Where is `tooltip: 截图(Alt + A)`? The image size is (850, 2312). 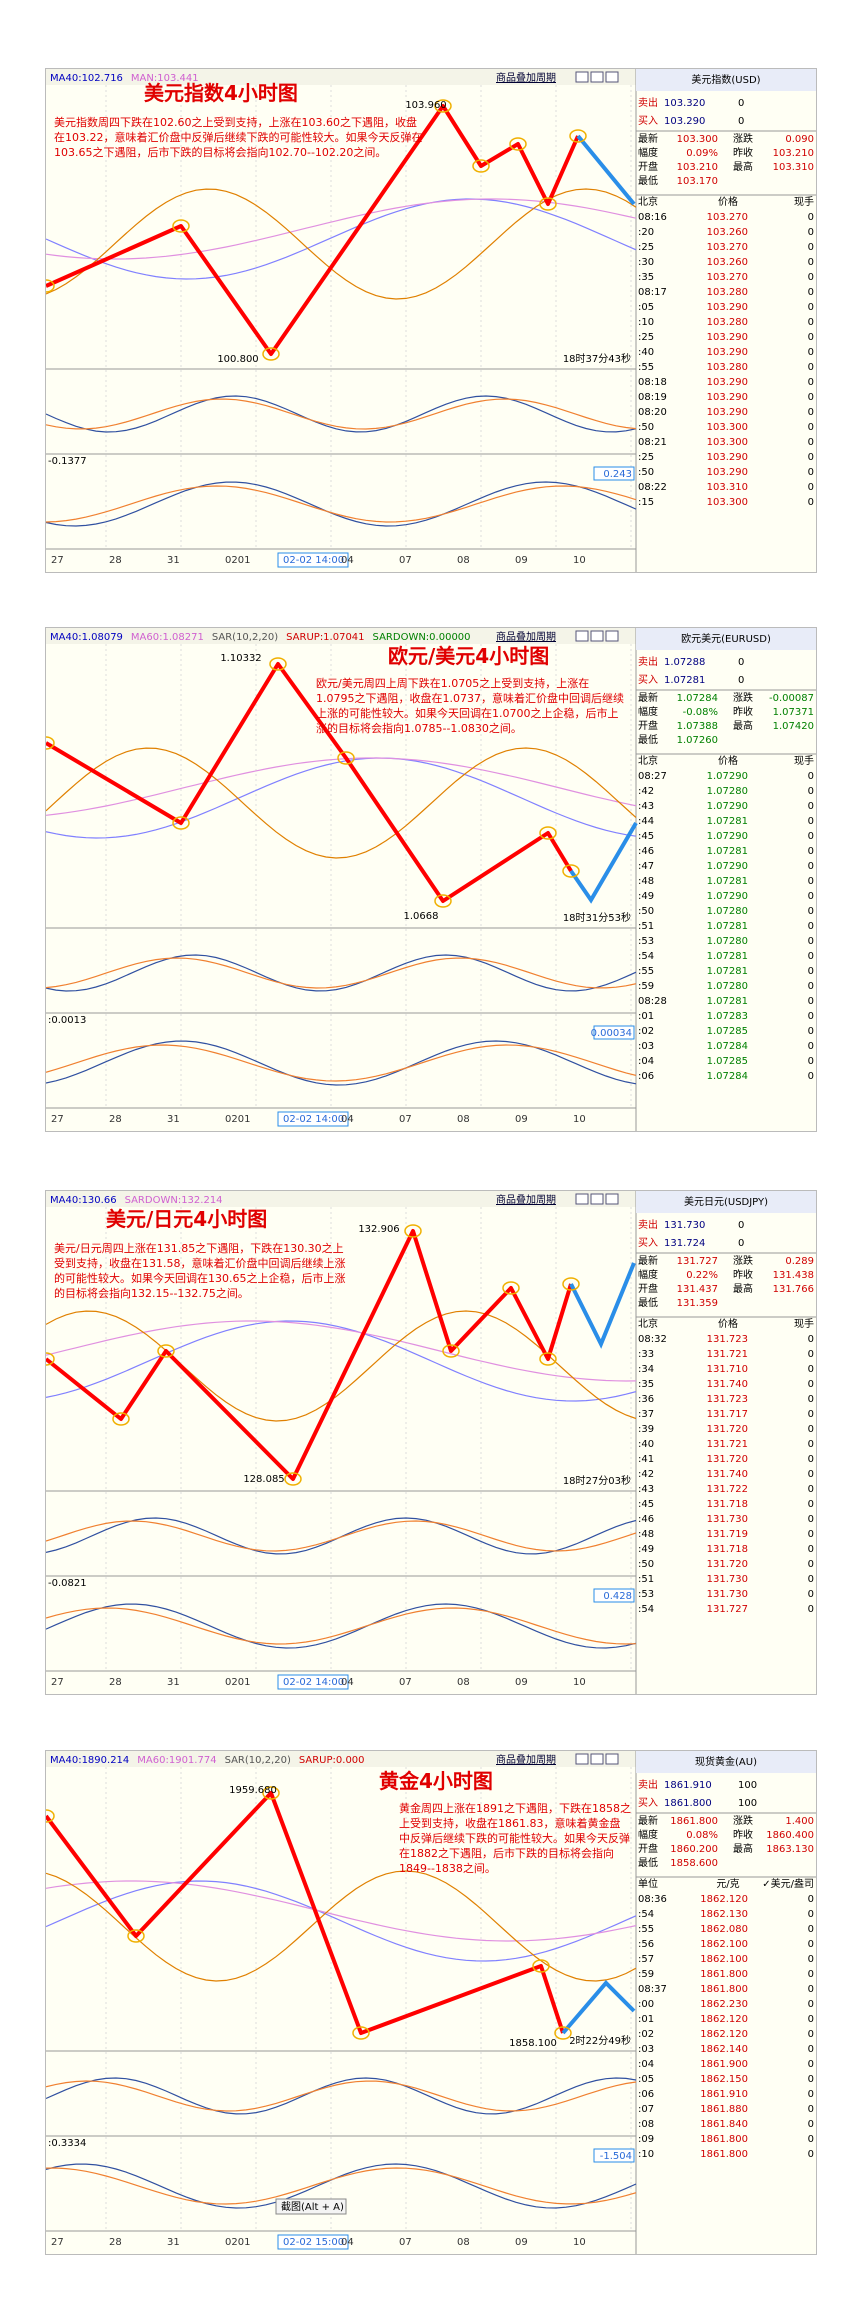 tooltip: 截图(Alt + A) is located at coordinates (312, 2206).